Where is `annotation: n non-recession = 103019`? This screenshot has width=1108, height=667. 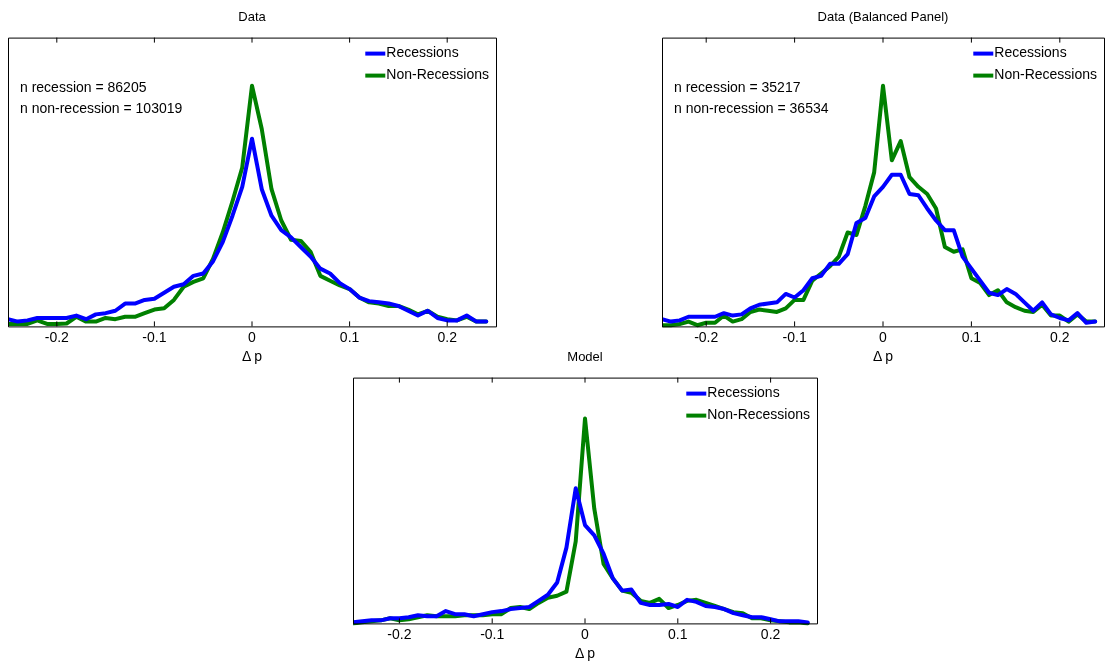
annotation: n non-recession = 103019 is located at coordinates (101, 108).